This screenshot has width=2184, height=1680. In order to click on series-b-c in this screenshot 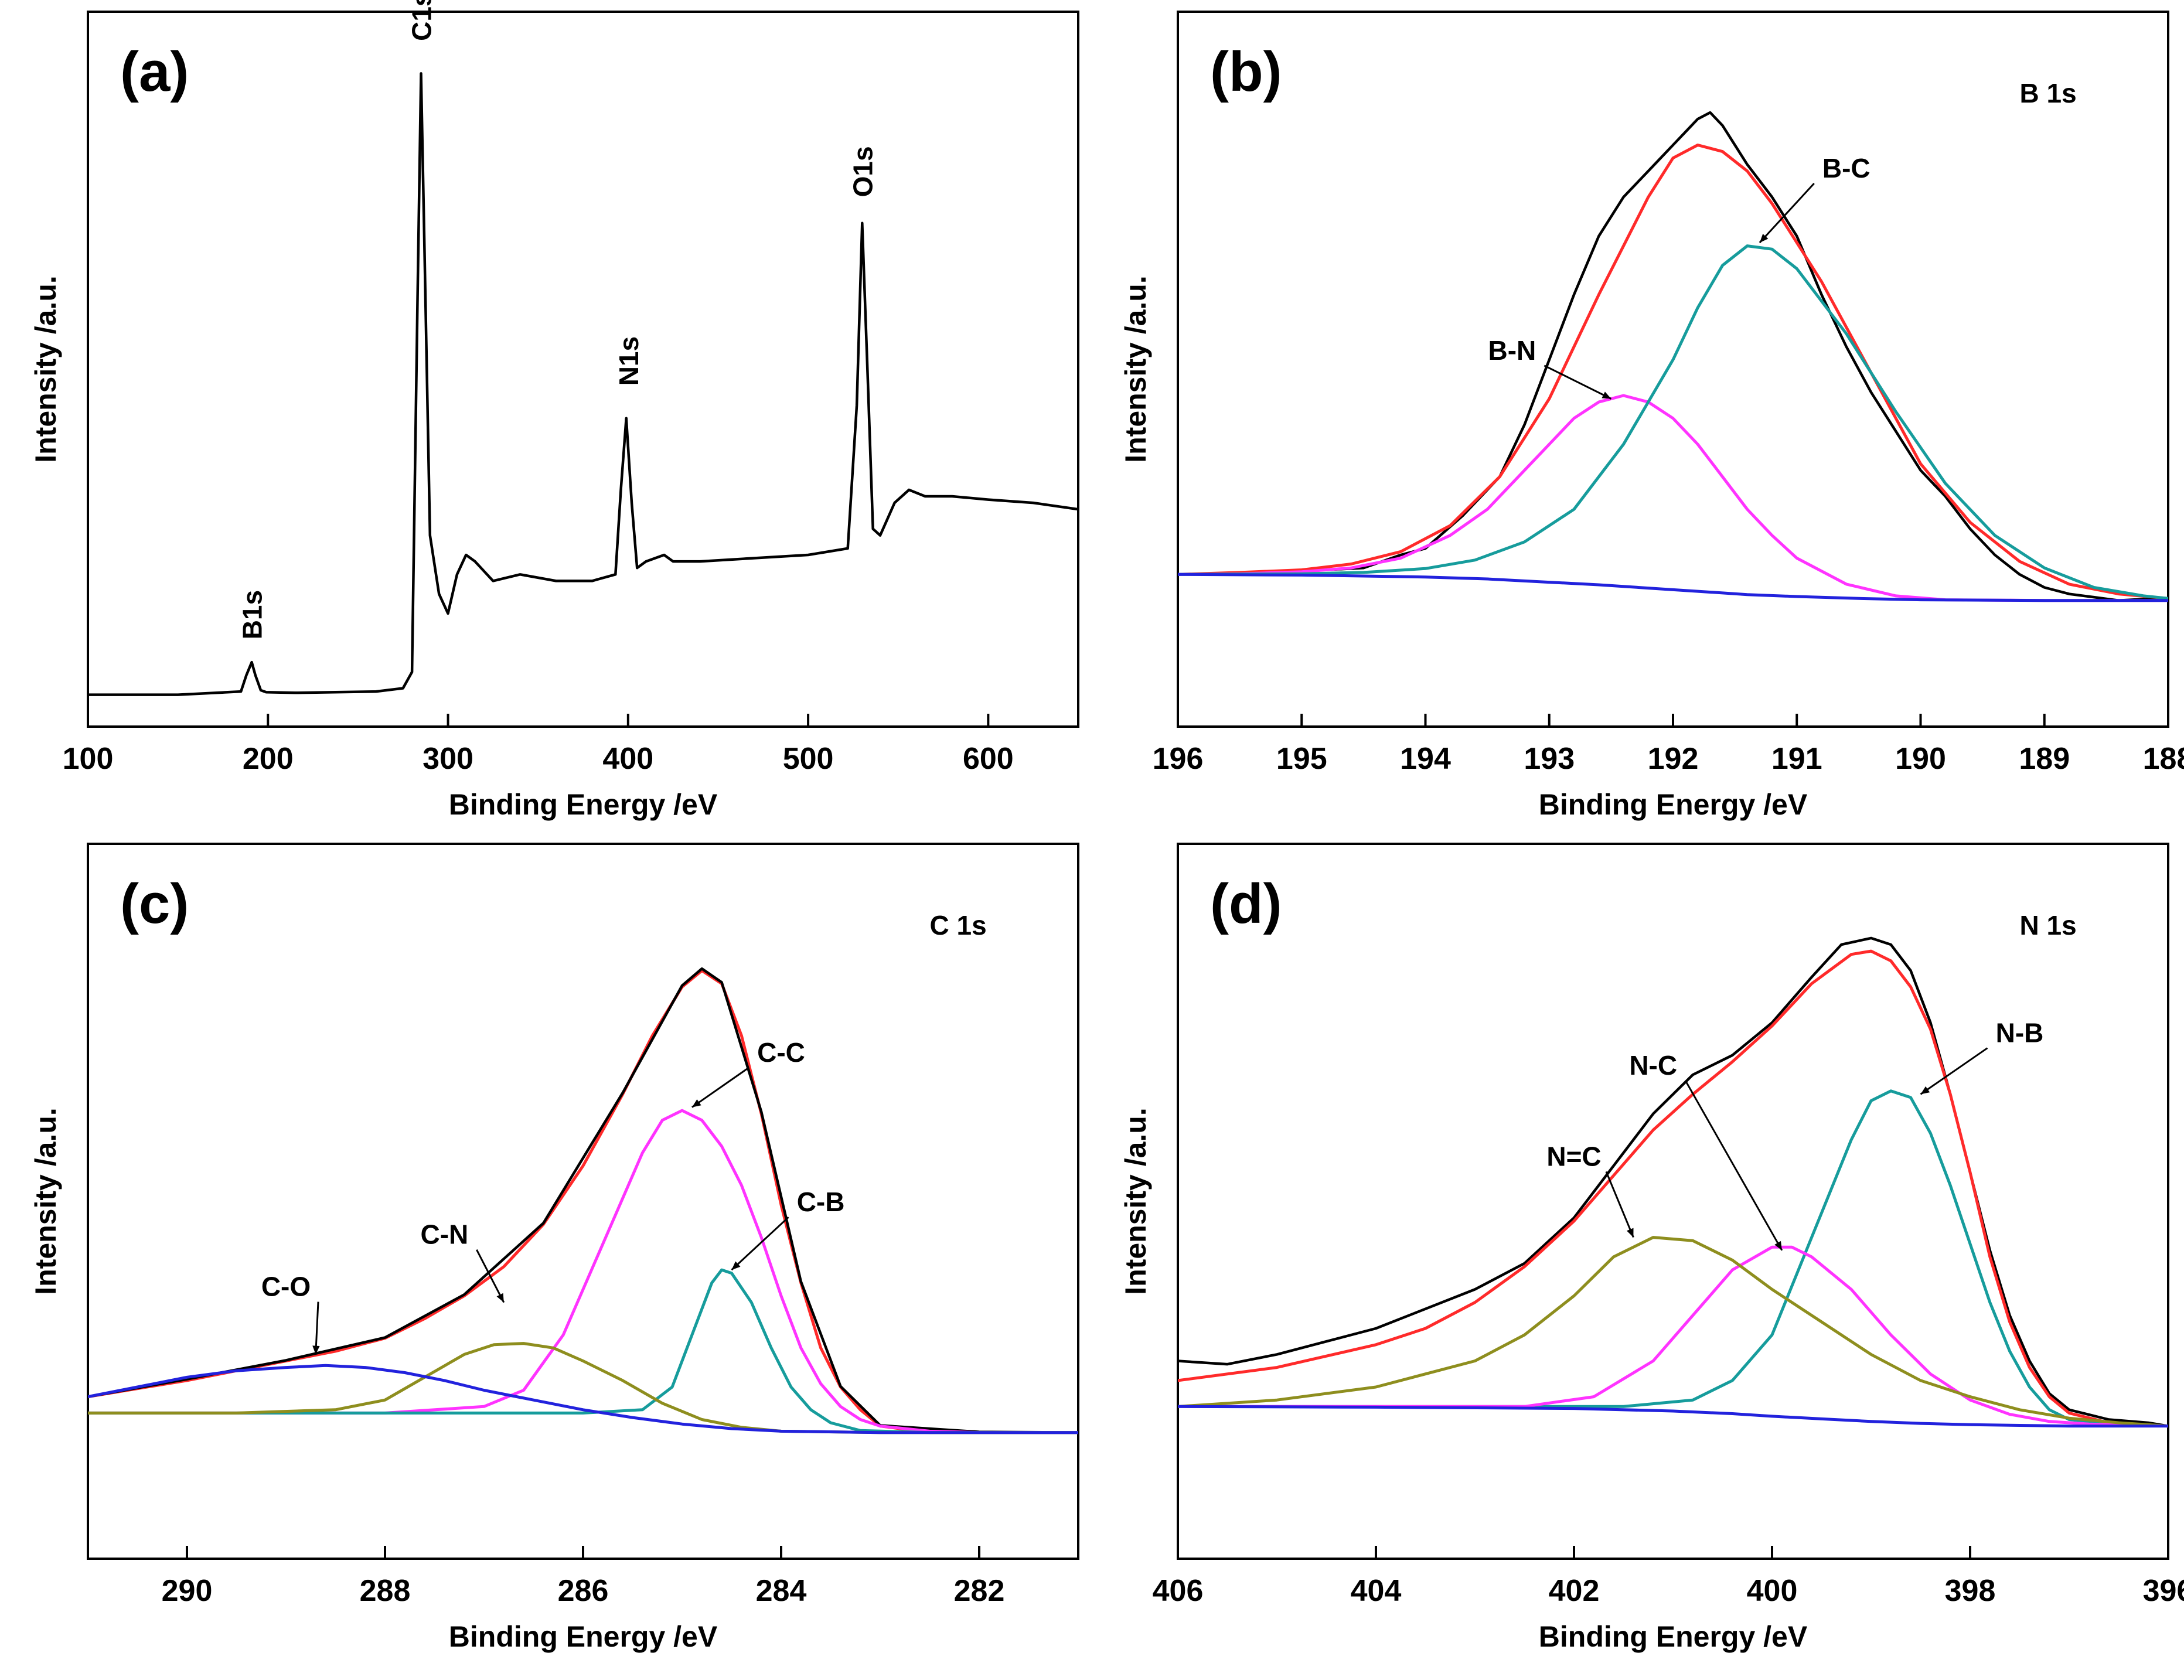, I will do `click(1673, 422)`.